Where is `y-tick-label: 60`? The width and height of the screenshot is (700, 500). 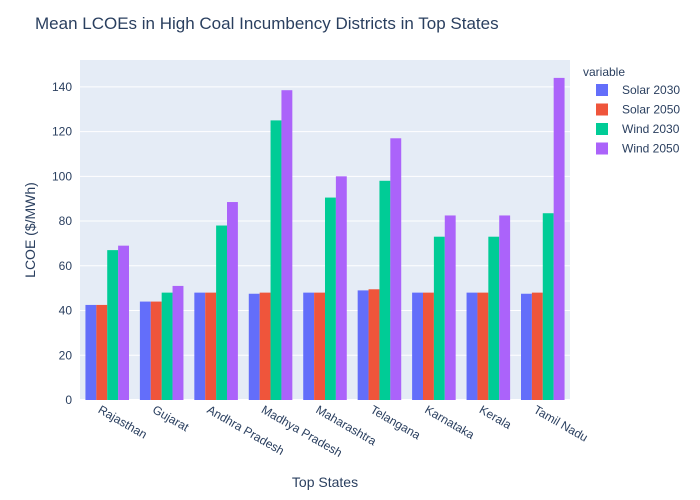
y-tick-label: 60 is located at coordinates (66, 266).